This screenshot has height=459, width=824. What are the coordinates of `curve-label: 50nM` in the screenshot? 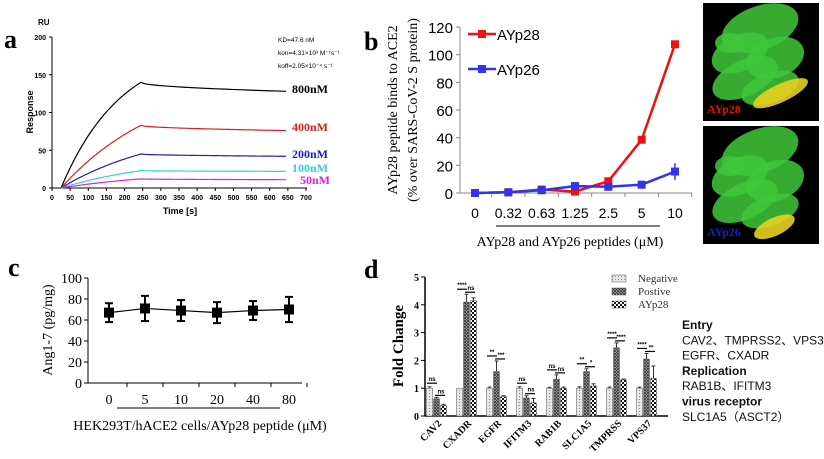 It's located at (315, 180).